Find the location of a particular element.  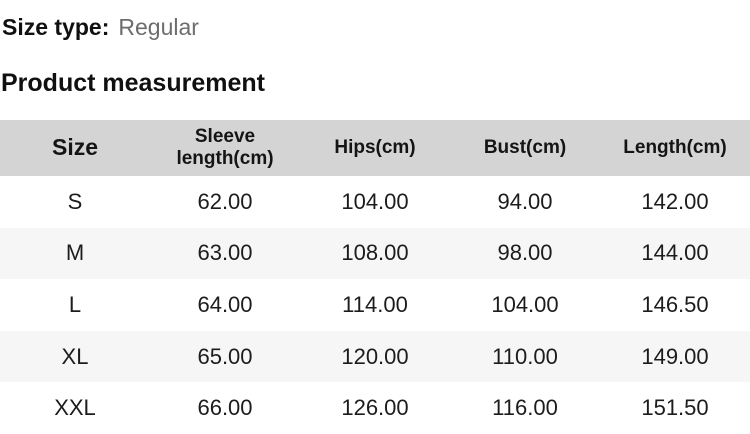

size-type-line: Size type: Regular is located at coordinates (100, 28).